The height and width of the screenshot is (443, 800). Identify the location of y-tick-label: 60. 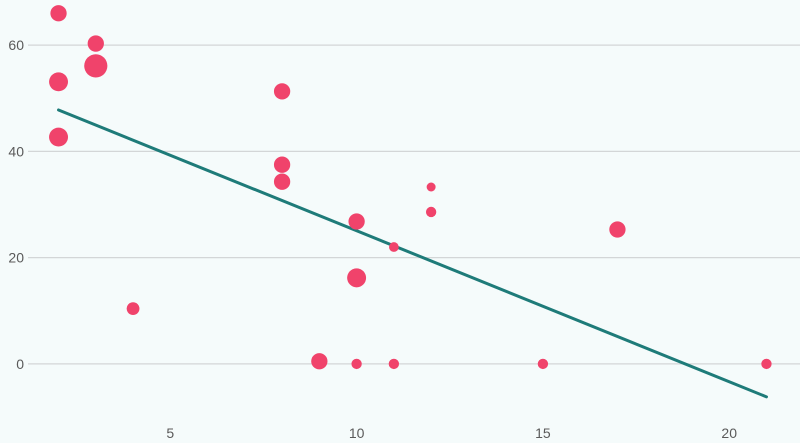
(16, 45).